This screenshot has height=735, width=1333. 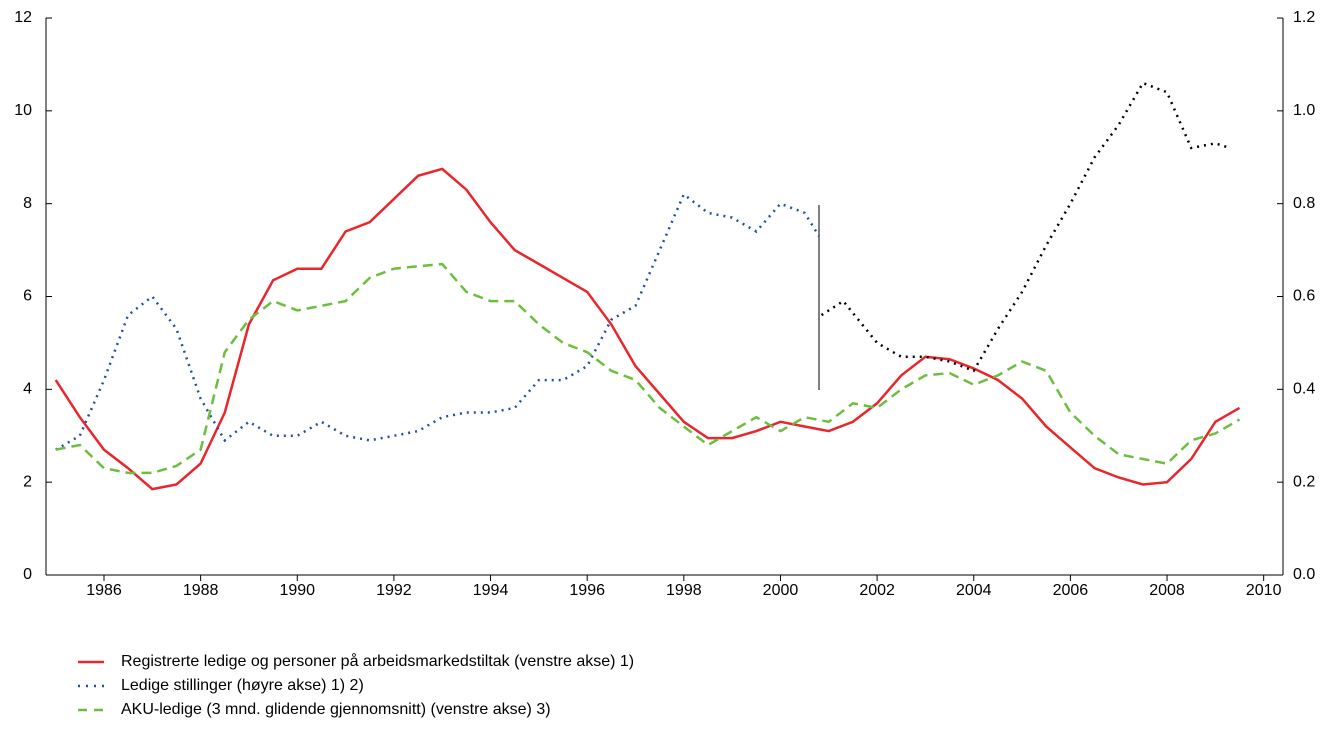 I want to click on x-tick-label: 1990, so click(x=297, y=590).